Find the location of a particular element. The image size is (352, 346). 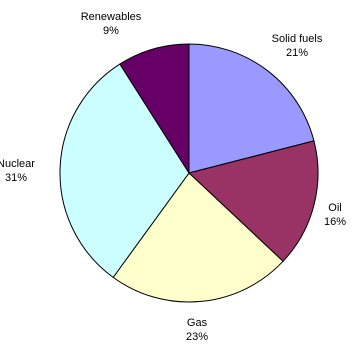

pie-slice-renewables is located at coordinates (154, 109).